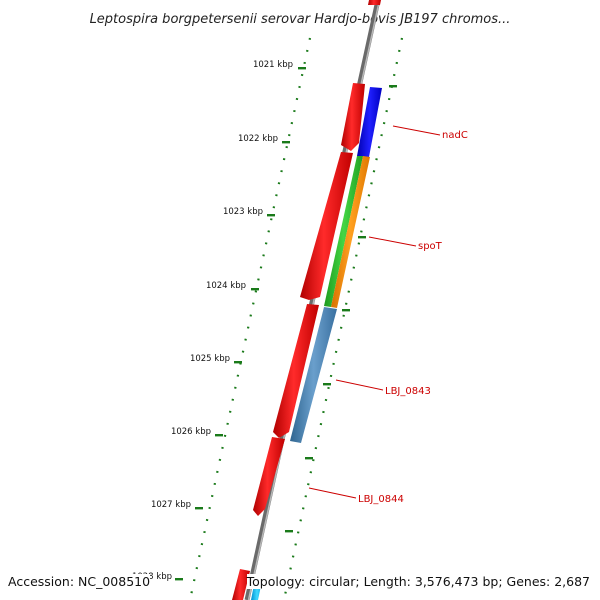 This screenshot has width=600, height=600. I want to click on gene-label-spoT: spoT, so click(430, 246).